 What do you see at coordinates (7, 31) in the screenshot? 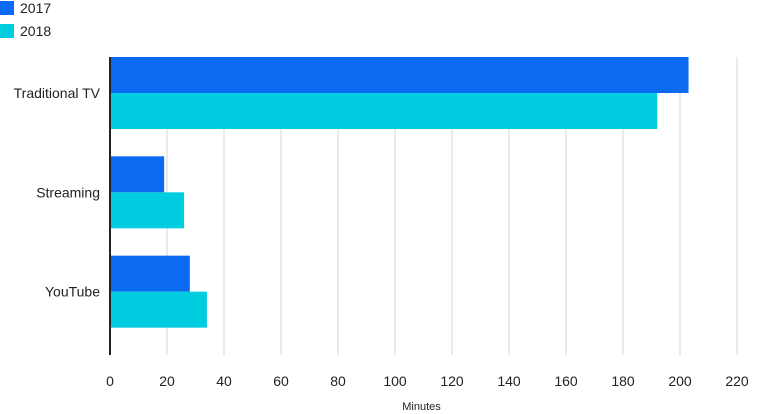
I see `legend-swatch-2018` at bounding box center [7, 31].